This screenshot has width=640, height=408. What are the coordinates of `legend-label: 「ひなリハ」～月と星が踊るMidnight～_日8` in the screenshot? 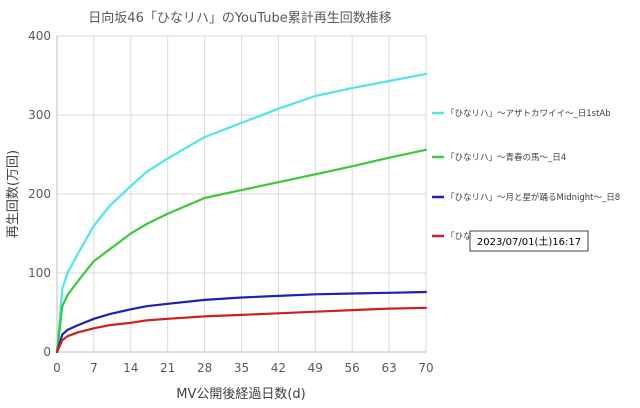 It's located at (533, 197).